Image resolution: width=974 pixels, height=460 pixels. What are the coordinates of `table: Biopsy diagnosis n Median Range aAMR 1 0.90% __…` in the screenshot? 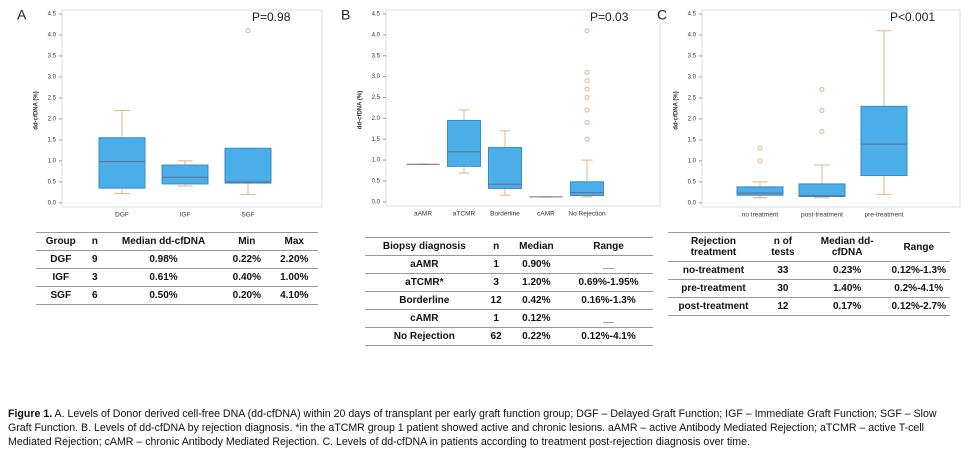 It's located at (509, 291).